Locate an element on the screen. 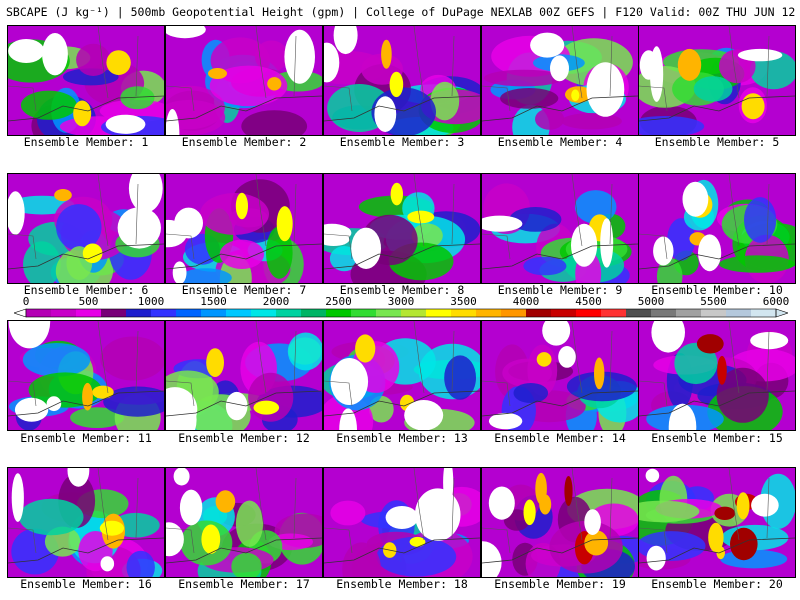 Image resolution: width=800 pixels, height=600 pixels. member-caption: Ensemble Member: 19 is located at coordinates (560, 584).